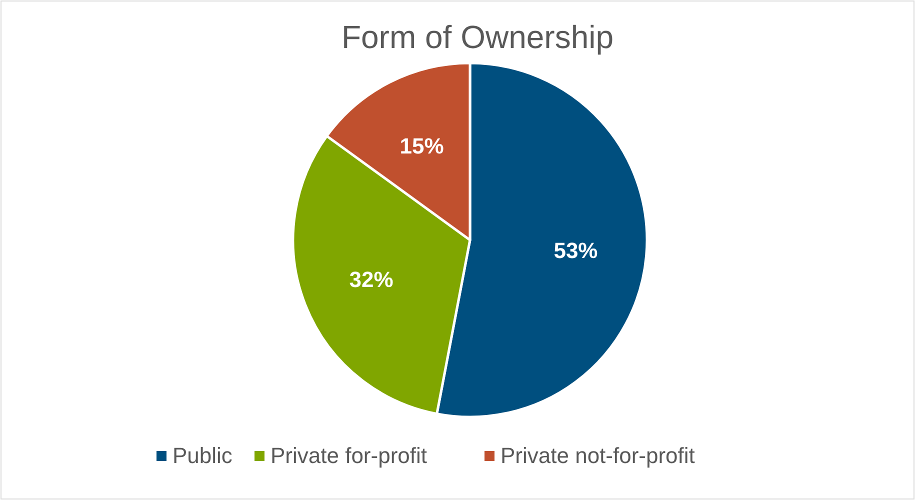 Image resolution: width=915 pixels, height=500 pixels. Describe the element at coordinates (371, 279) in the screenshot. I see `data-label: 32%` at that location.